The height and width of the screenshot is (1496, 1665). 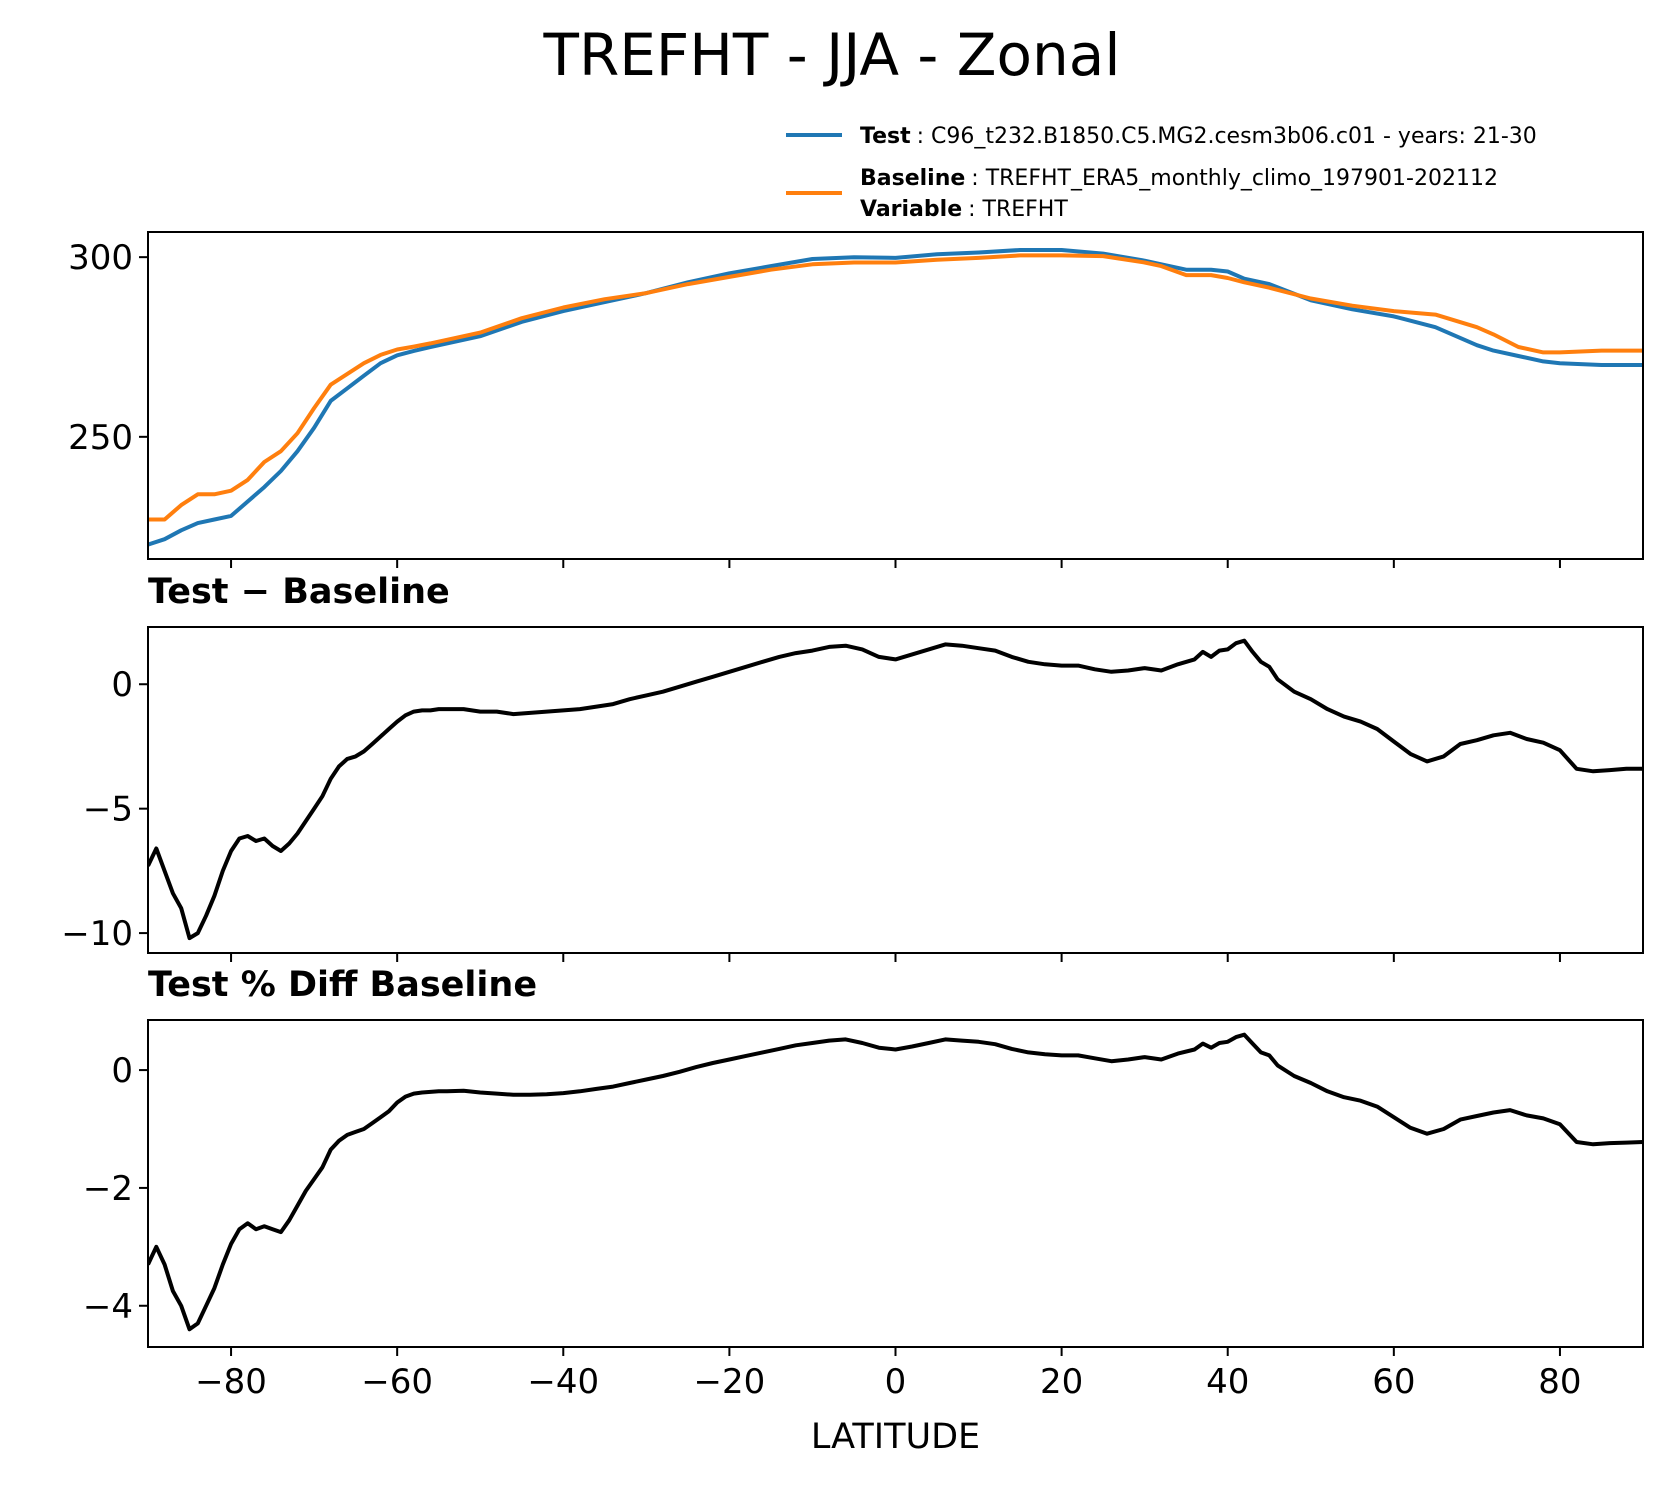 I want to click on x-tick-label: 60, so click(x=1393, y=1382).